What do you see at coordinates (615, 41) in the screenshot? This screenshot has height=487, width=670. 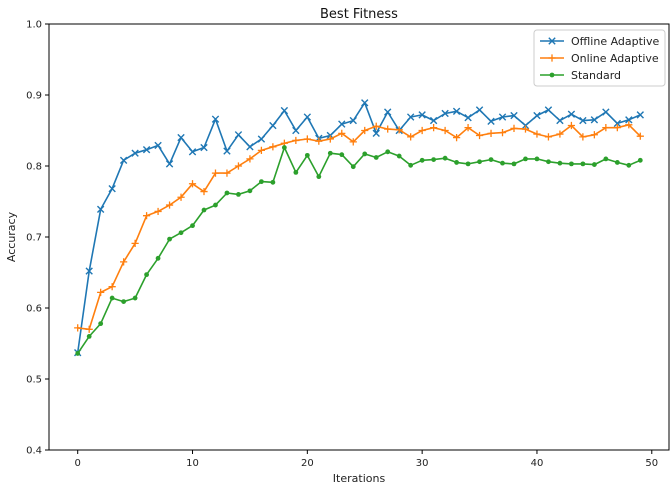 I see `legend-label: Offline Adaptive` at bounding box center [615, 41].